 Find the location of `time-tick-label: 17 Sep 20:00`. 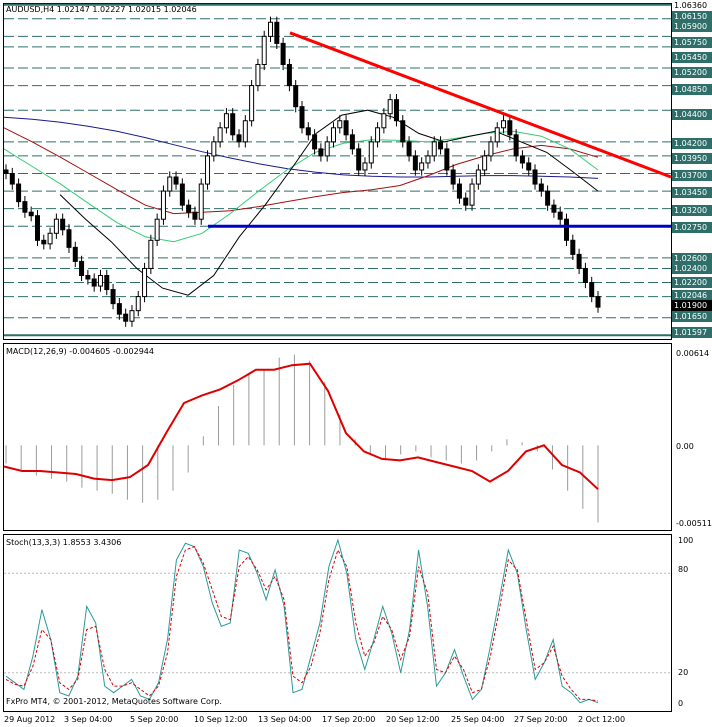

time-tick-label: 17 Sep 20:00 is located at coordinates (349, 719).